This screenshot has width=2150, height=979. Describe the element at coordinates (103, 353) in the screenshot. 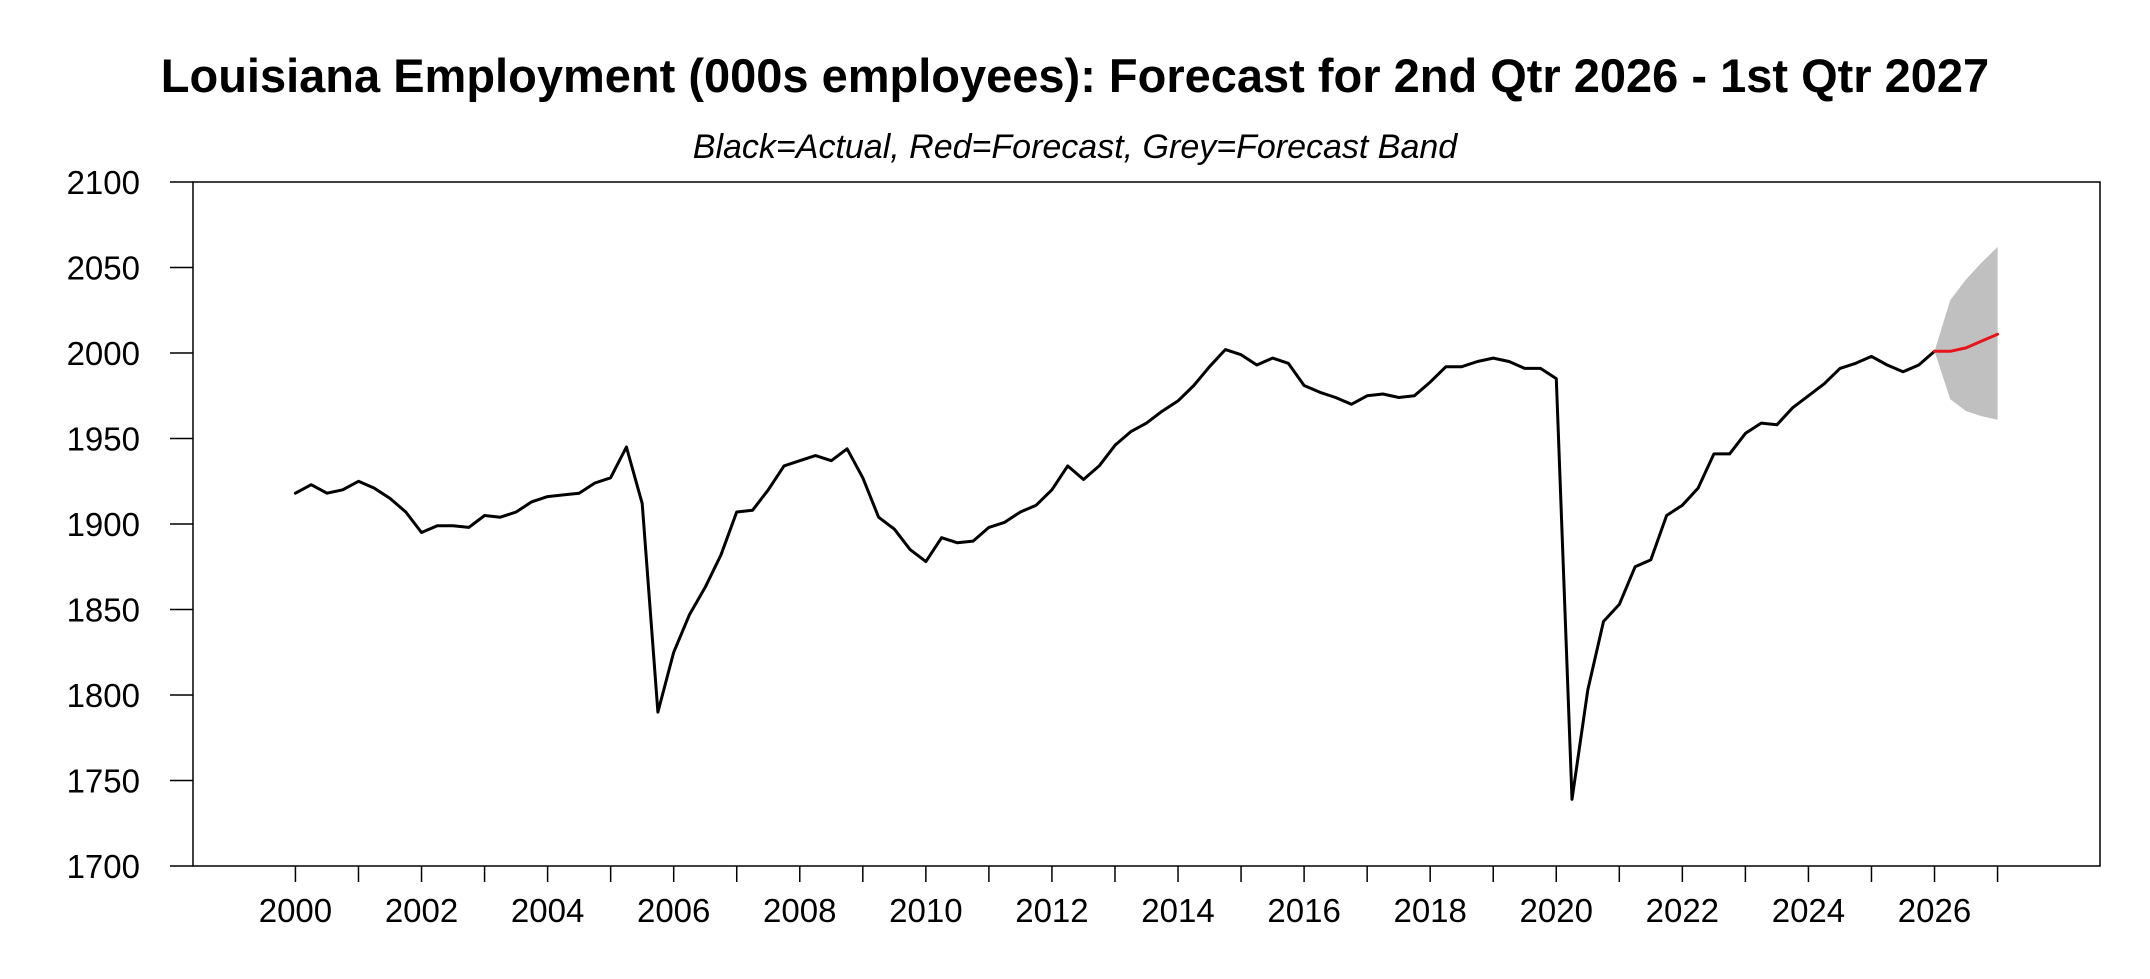

I see `y-tick-label: 2000` at that location.